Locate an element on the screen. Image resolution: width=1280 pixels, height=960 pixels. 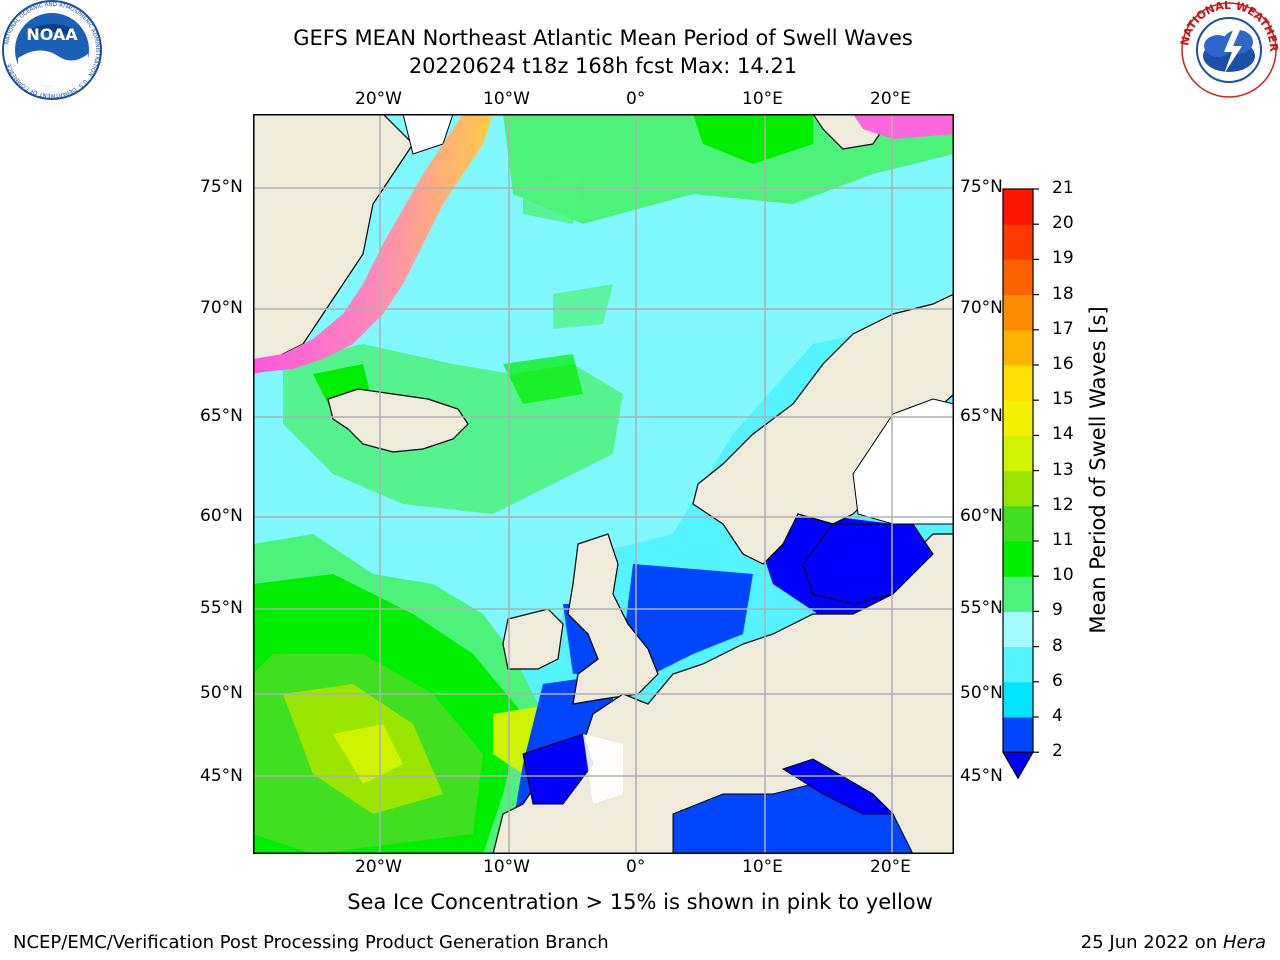
footer-date: 25 Jun 2022 on Hera is located at coordinates (1173, 942).